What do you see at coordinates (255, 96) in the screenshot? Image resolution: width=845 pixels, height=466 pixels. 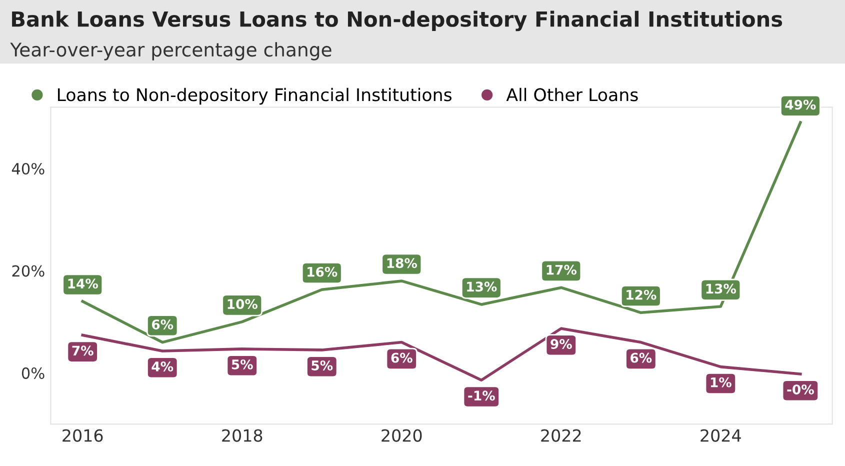 I see `legend-label: Loans to Non-depository Financial Institutions` at bounding box center [255, 96].